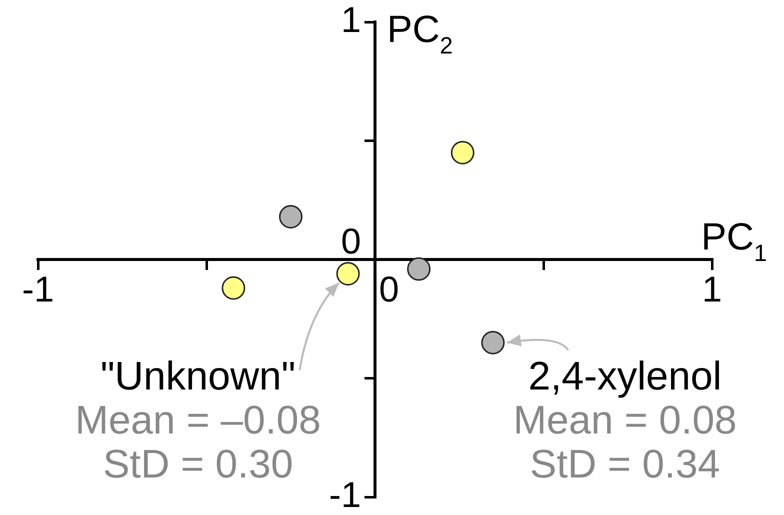 The image size is (784, 515). Describe the element at coordinates (198, 464) in the screenshot. I see `annotation: StD = 0.30` at that location.